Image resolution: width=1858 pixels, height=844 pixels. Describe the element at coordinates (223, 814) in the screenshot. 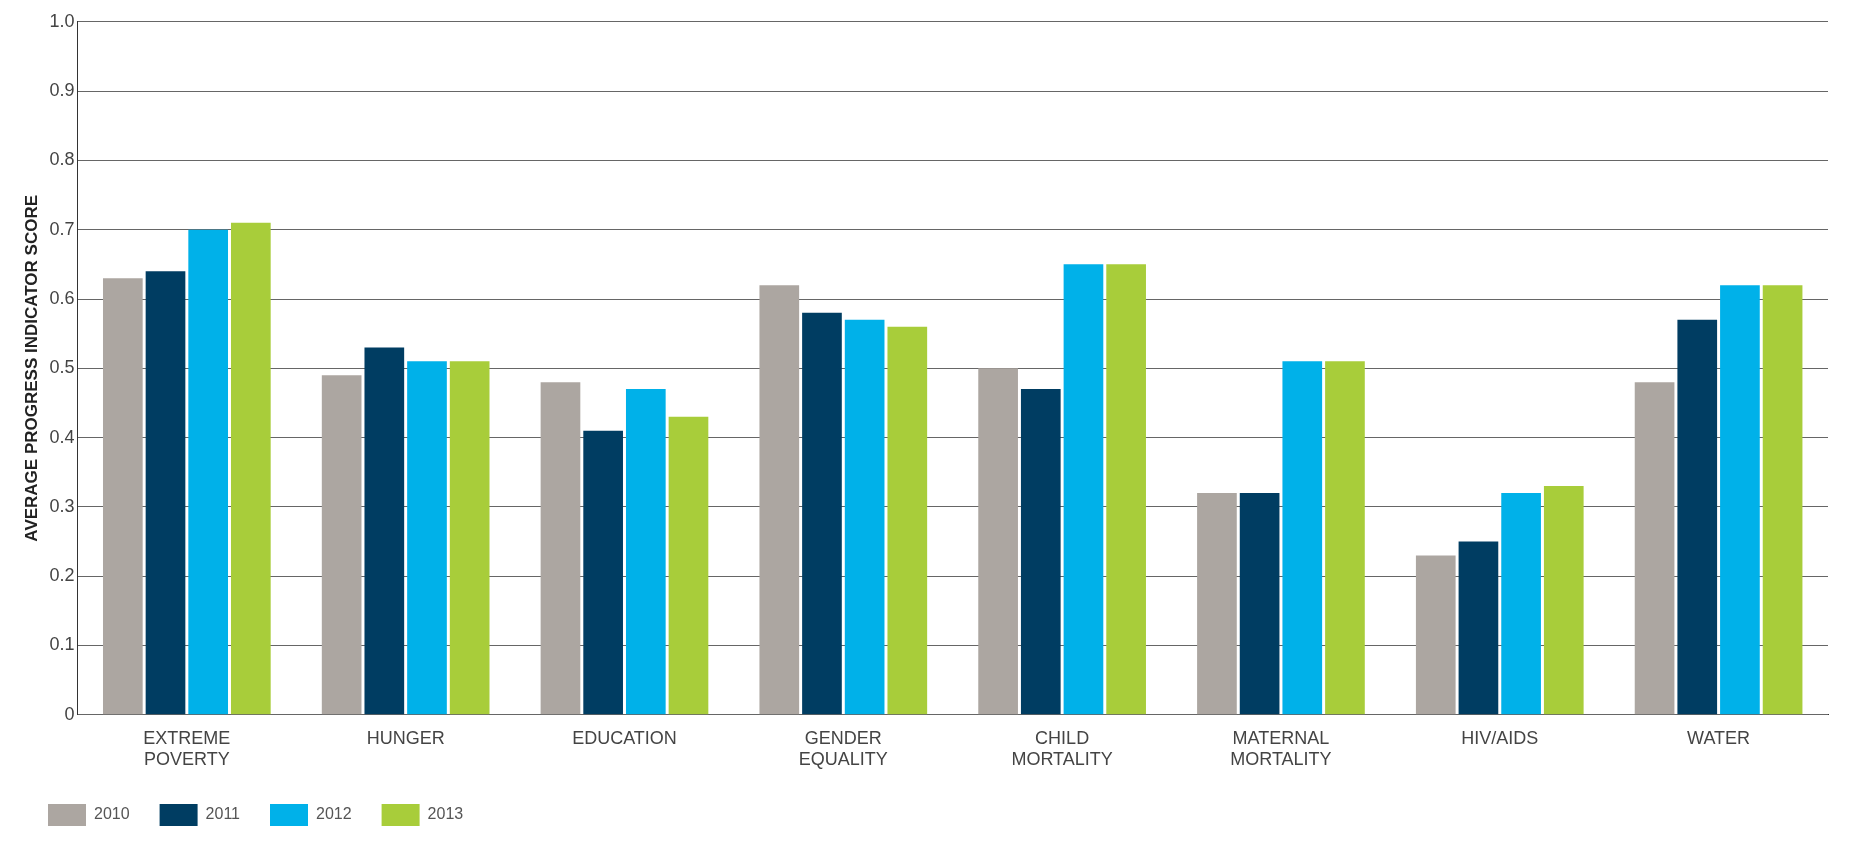

I see `legend-label: 2011` at that location.